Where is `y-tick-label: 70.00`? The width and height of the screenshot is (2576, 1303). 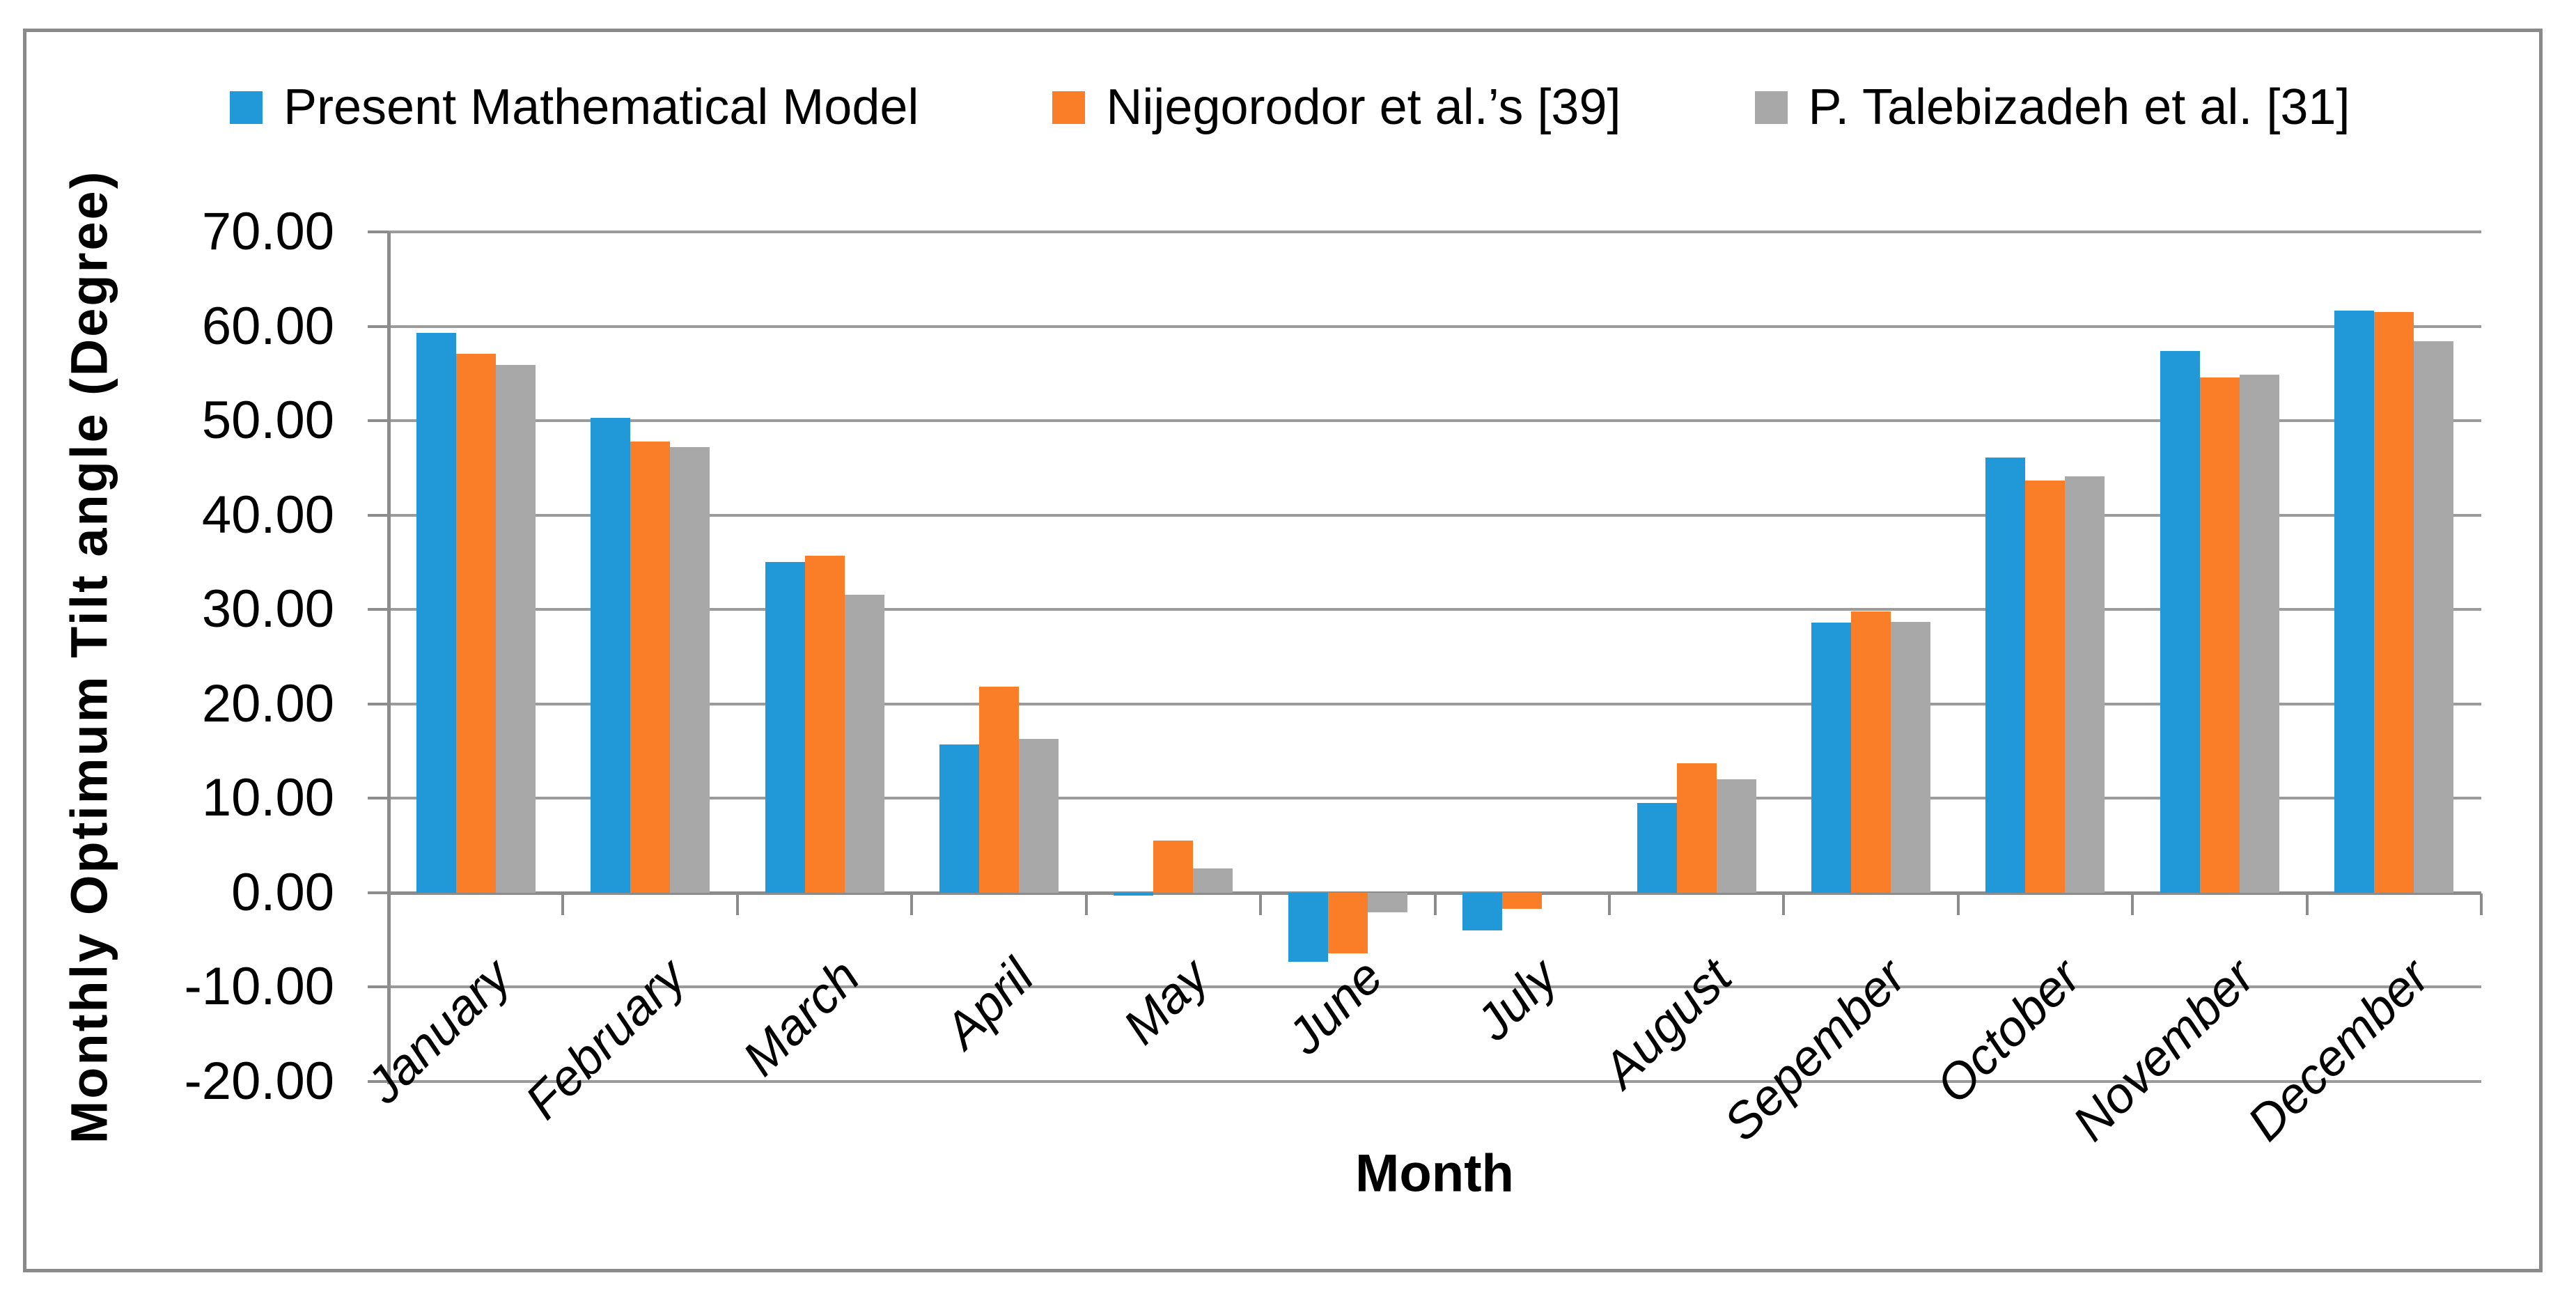 y-tick-label: 70.00 is located at coordinates (267, 232).